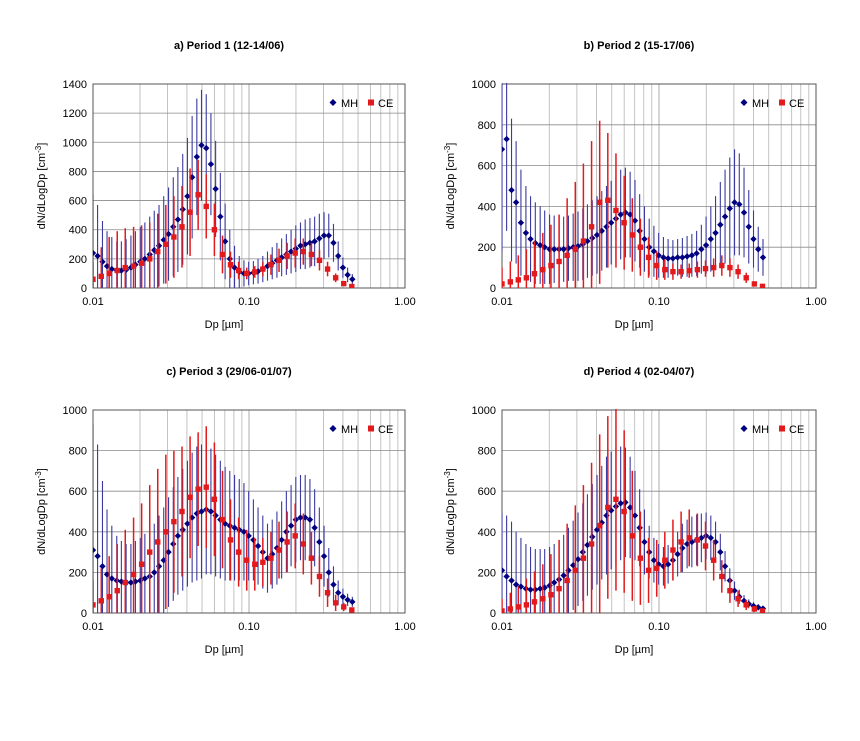 The width and height of the screenshot is (860, 741). What do you see at coordinates (501, 627) in the screenshot?
I see `x-tick-label: 0.01` at bounding box center [501, 627].